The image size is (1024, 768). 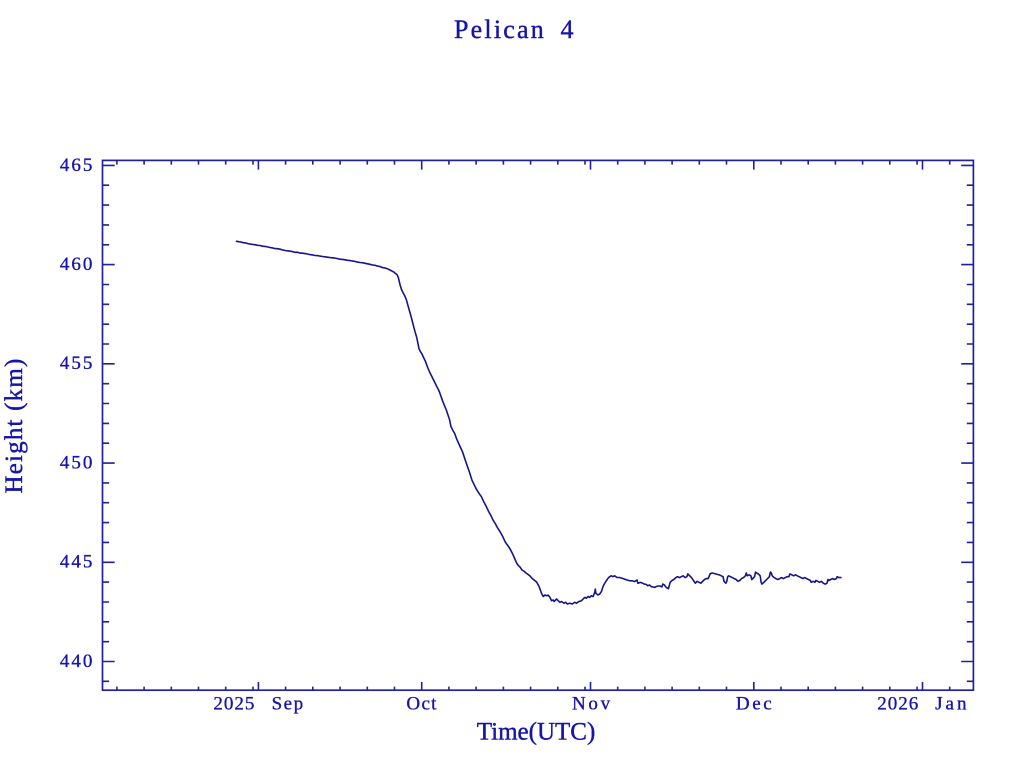 I want to click on svg-text: Height (km), so click(x=14, y=425).